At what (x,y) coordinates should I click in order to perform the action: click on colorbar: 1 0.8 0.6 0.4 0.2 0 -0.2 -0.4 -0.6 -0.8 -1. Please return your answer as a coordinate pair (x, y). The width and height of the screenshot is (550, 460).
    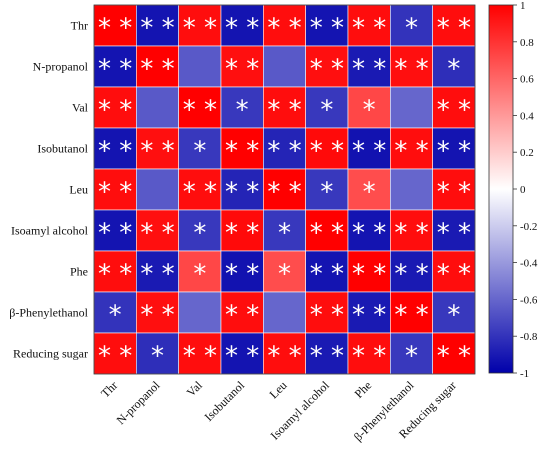
    Looking at the image, I should click on (513, 190).